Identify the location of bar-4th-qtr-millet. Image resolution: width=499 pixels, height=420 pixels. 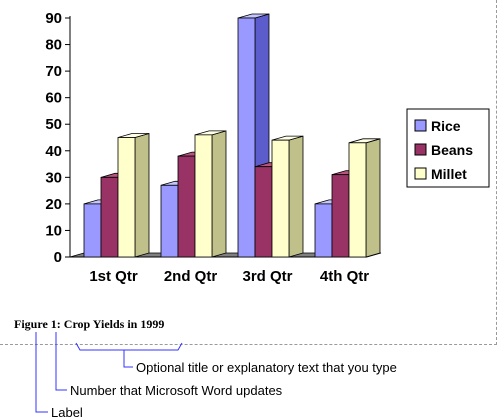
(364, 198).